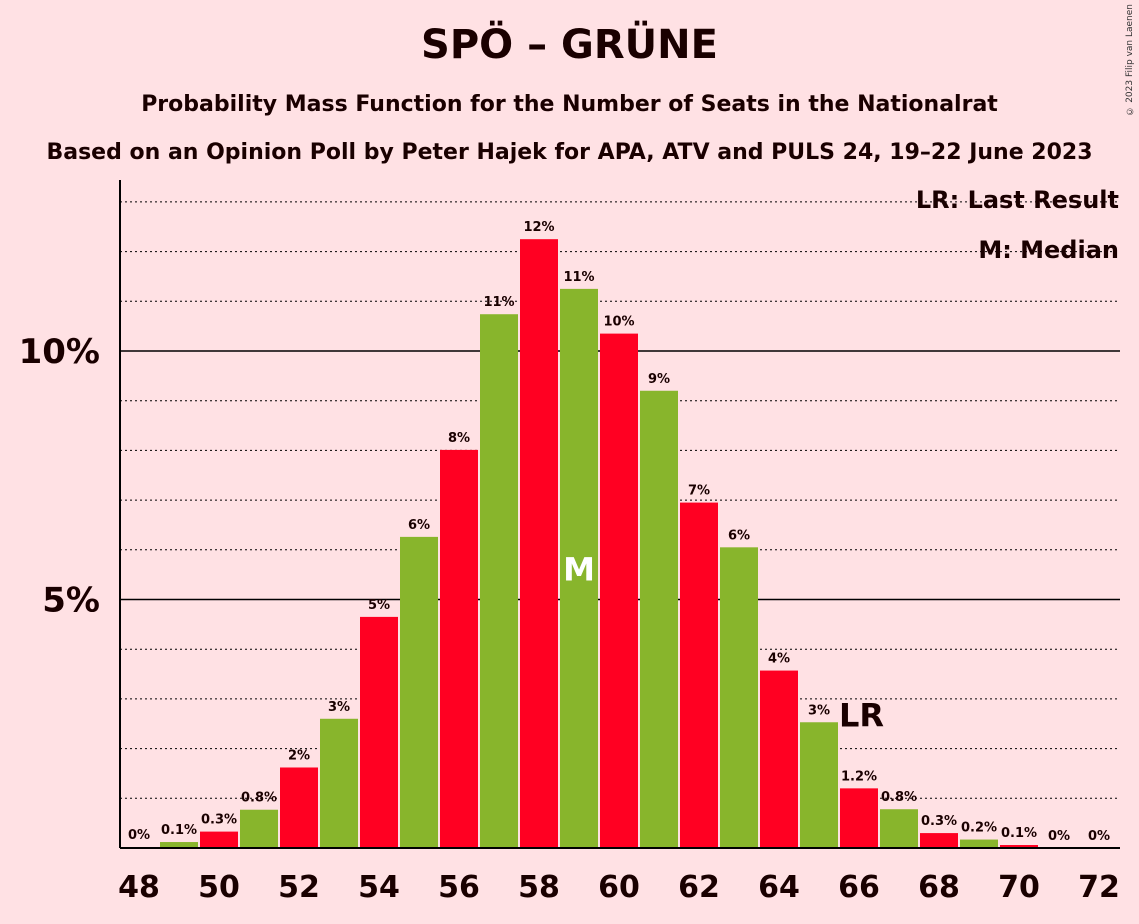 The width and height of the screenshot is (1139, 924). What do you see at coordinates (1048, 250) in the screenshot?
I see `legend-median: M: Median` at bounding box center [1048, 250].